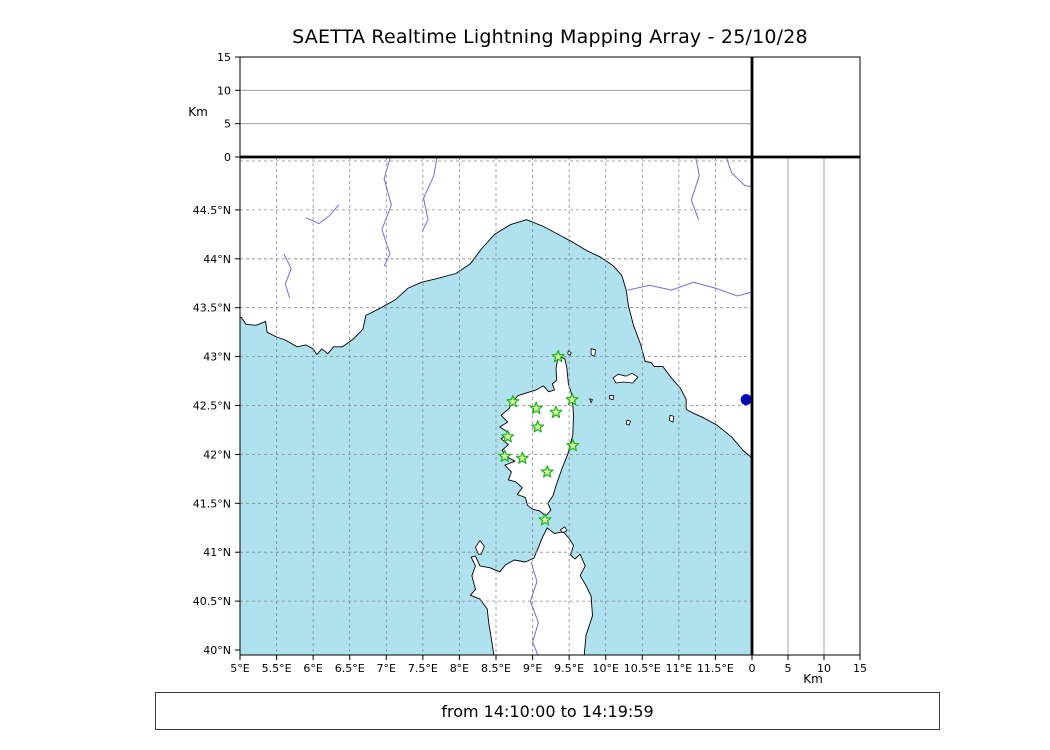 This screenshot has height=750, width=1050. I want to click on lon-tick-label: 5°E, so click(239, 668).